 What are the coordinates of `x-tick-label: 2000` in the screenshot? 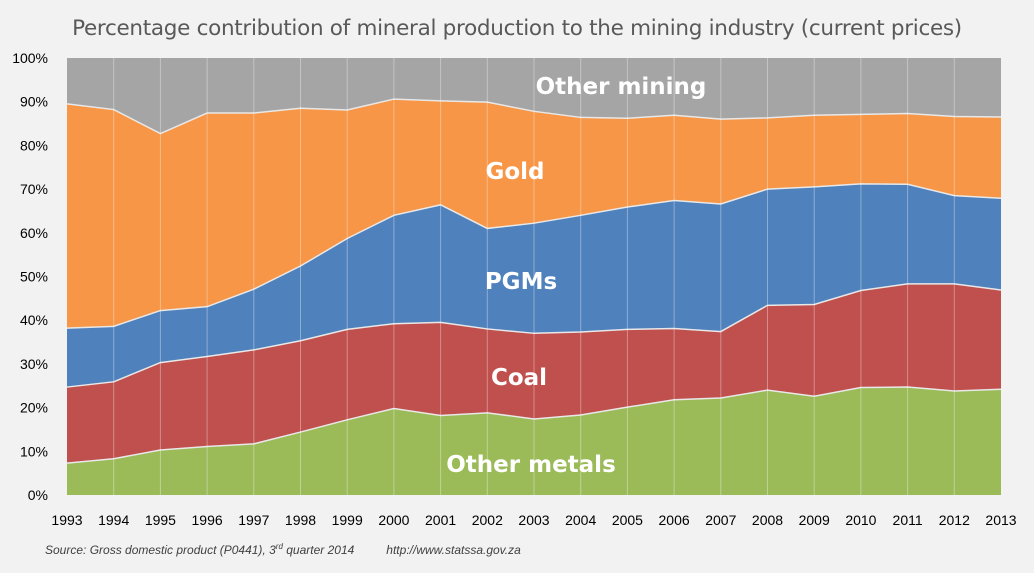 It's located at (393, 520).